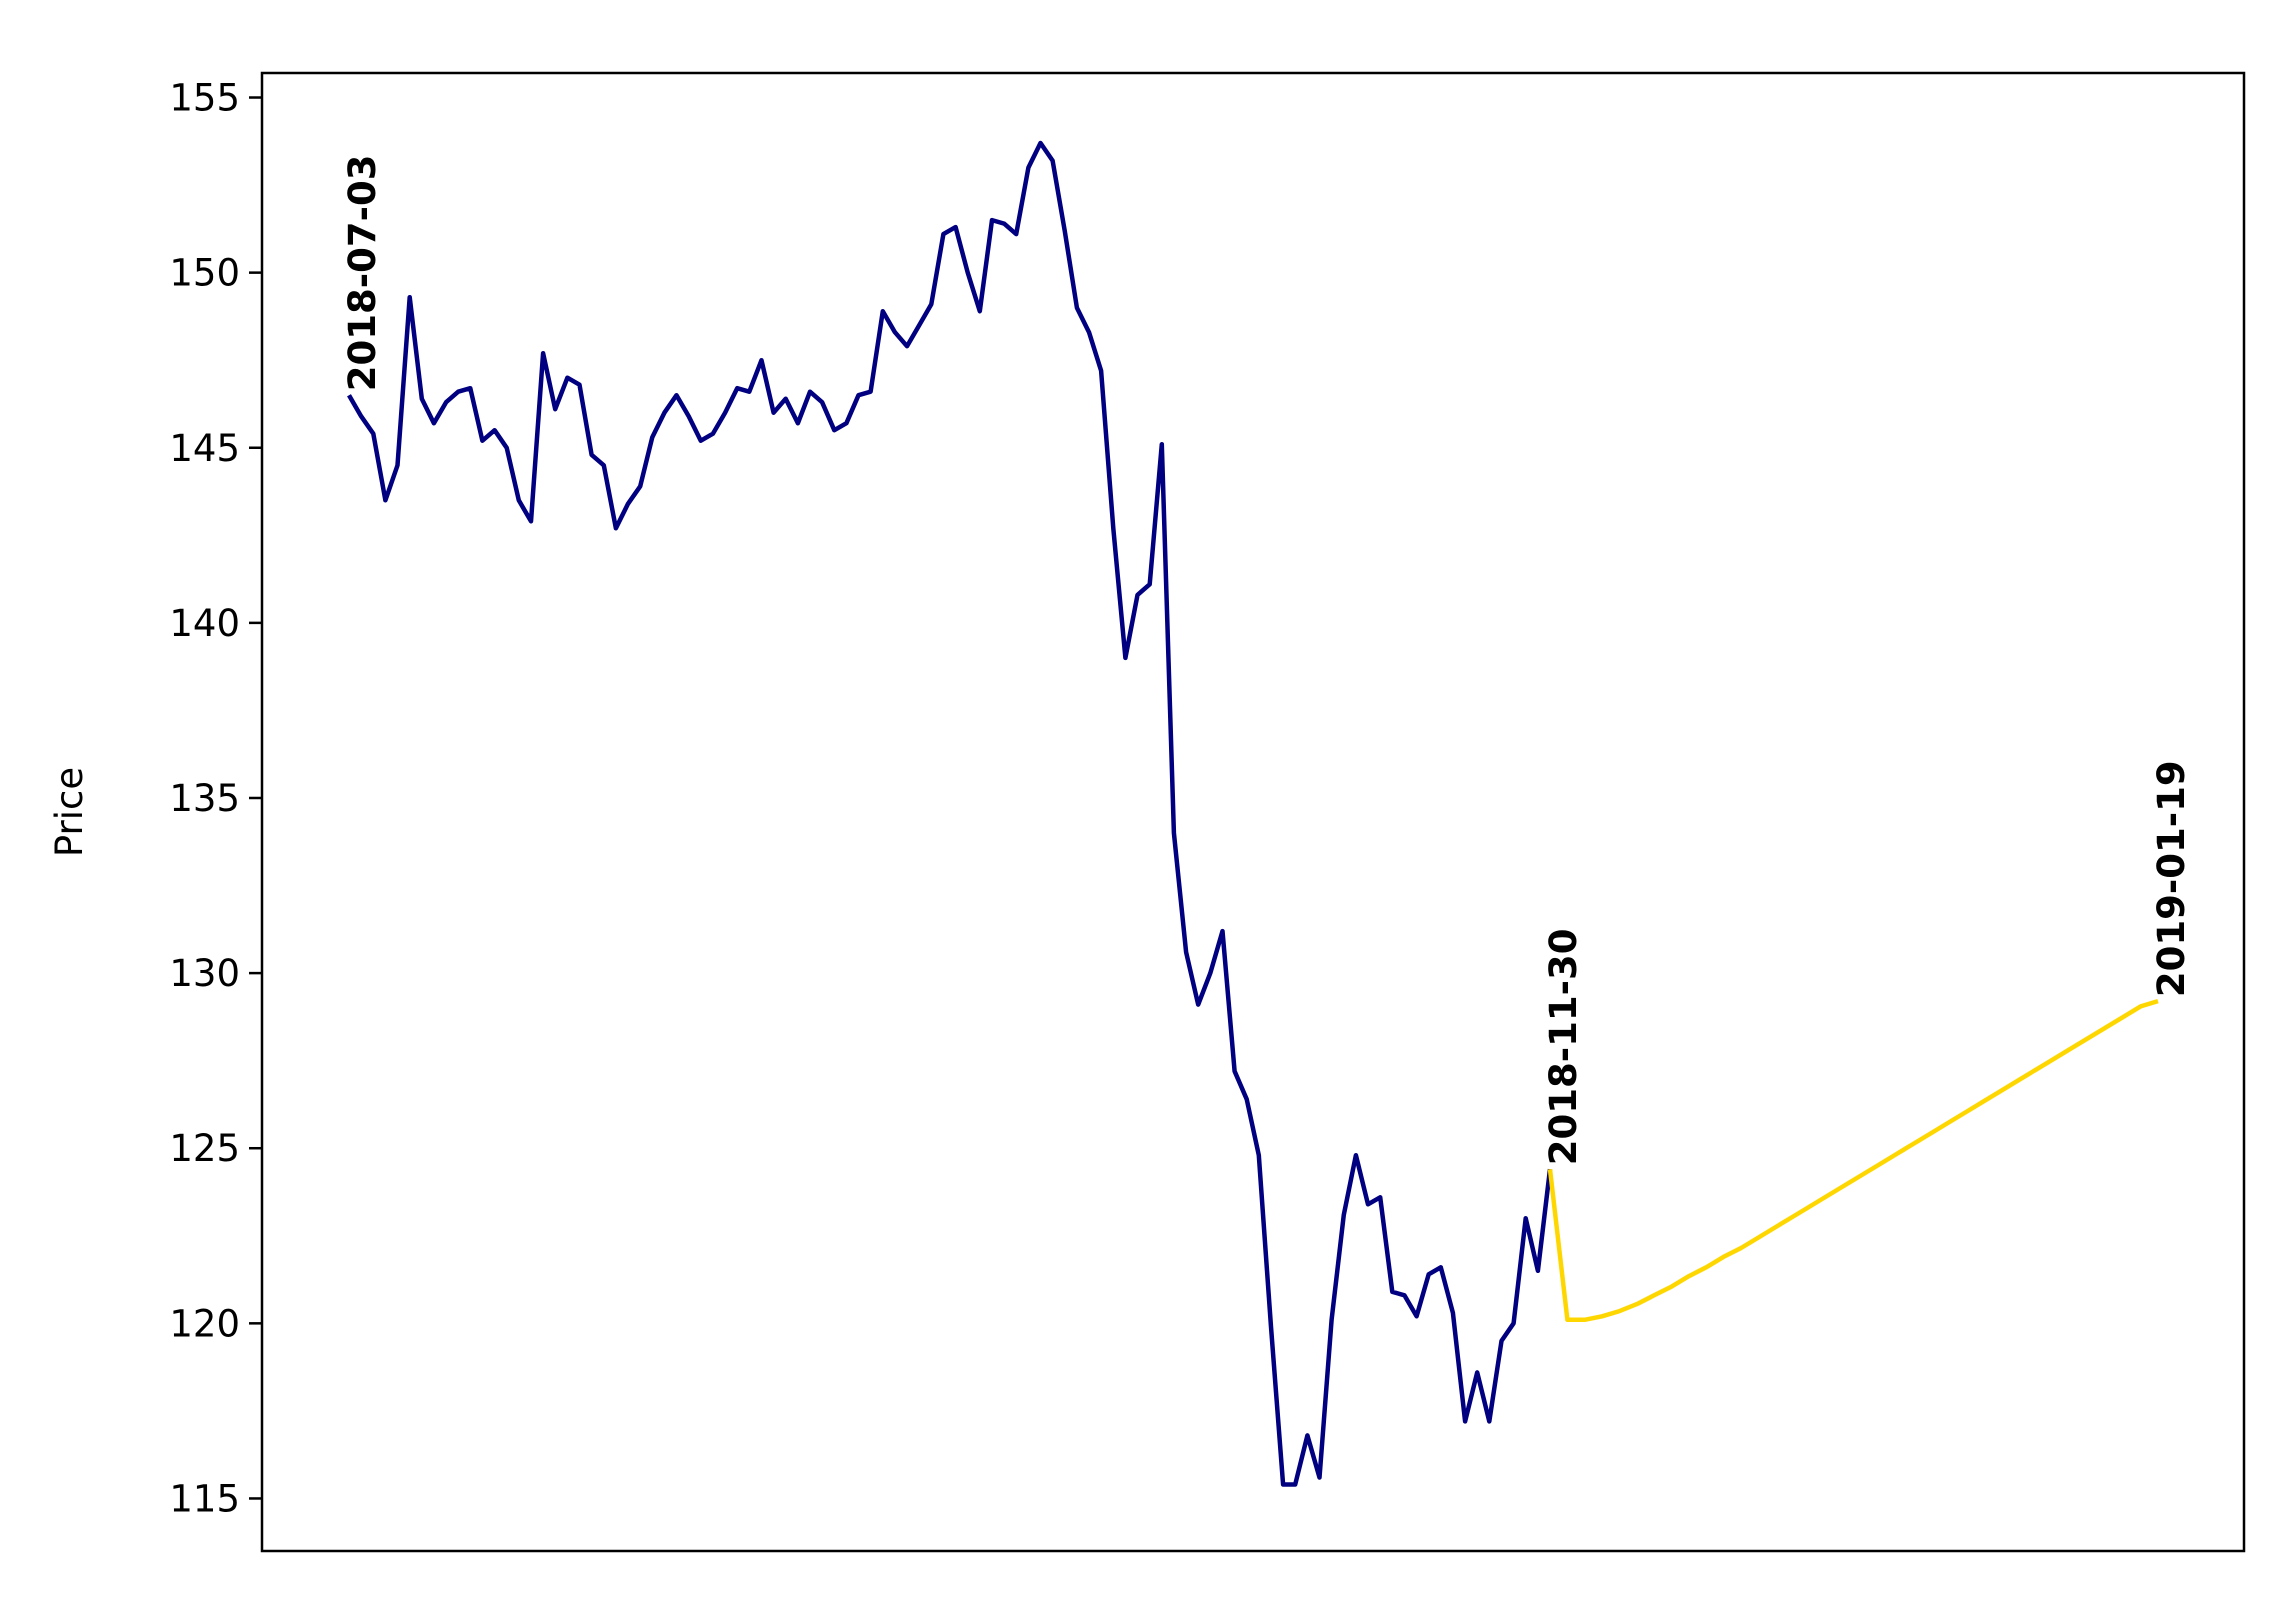  What do you see at coordinates (204, 98) in the screenshot?
I see `y-tick-label: 155` at bounding box center [204, 98].